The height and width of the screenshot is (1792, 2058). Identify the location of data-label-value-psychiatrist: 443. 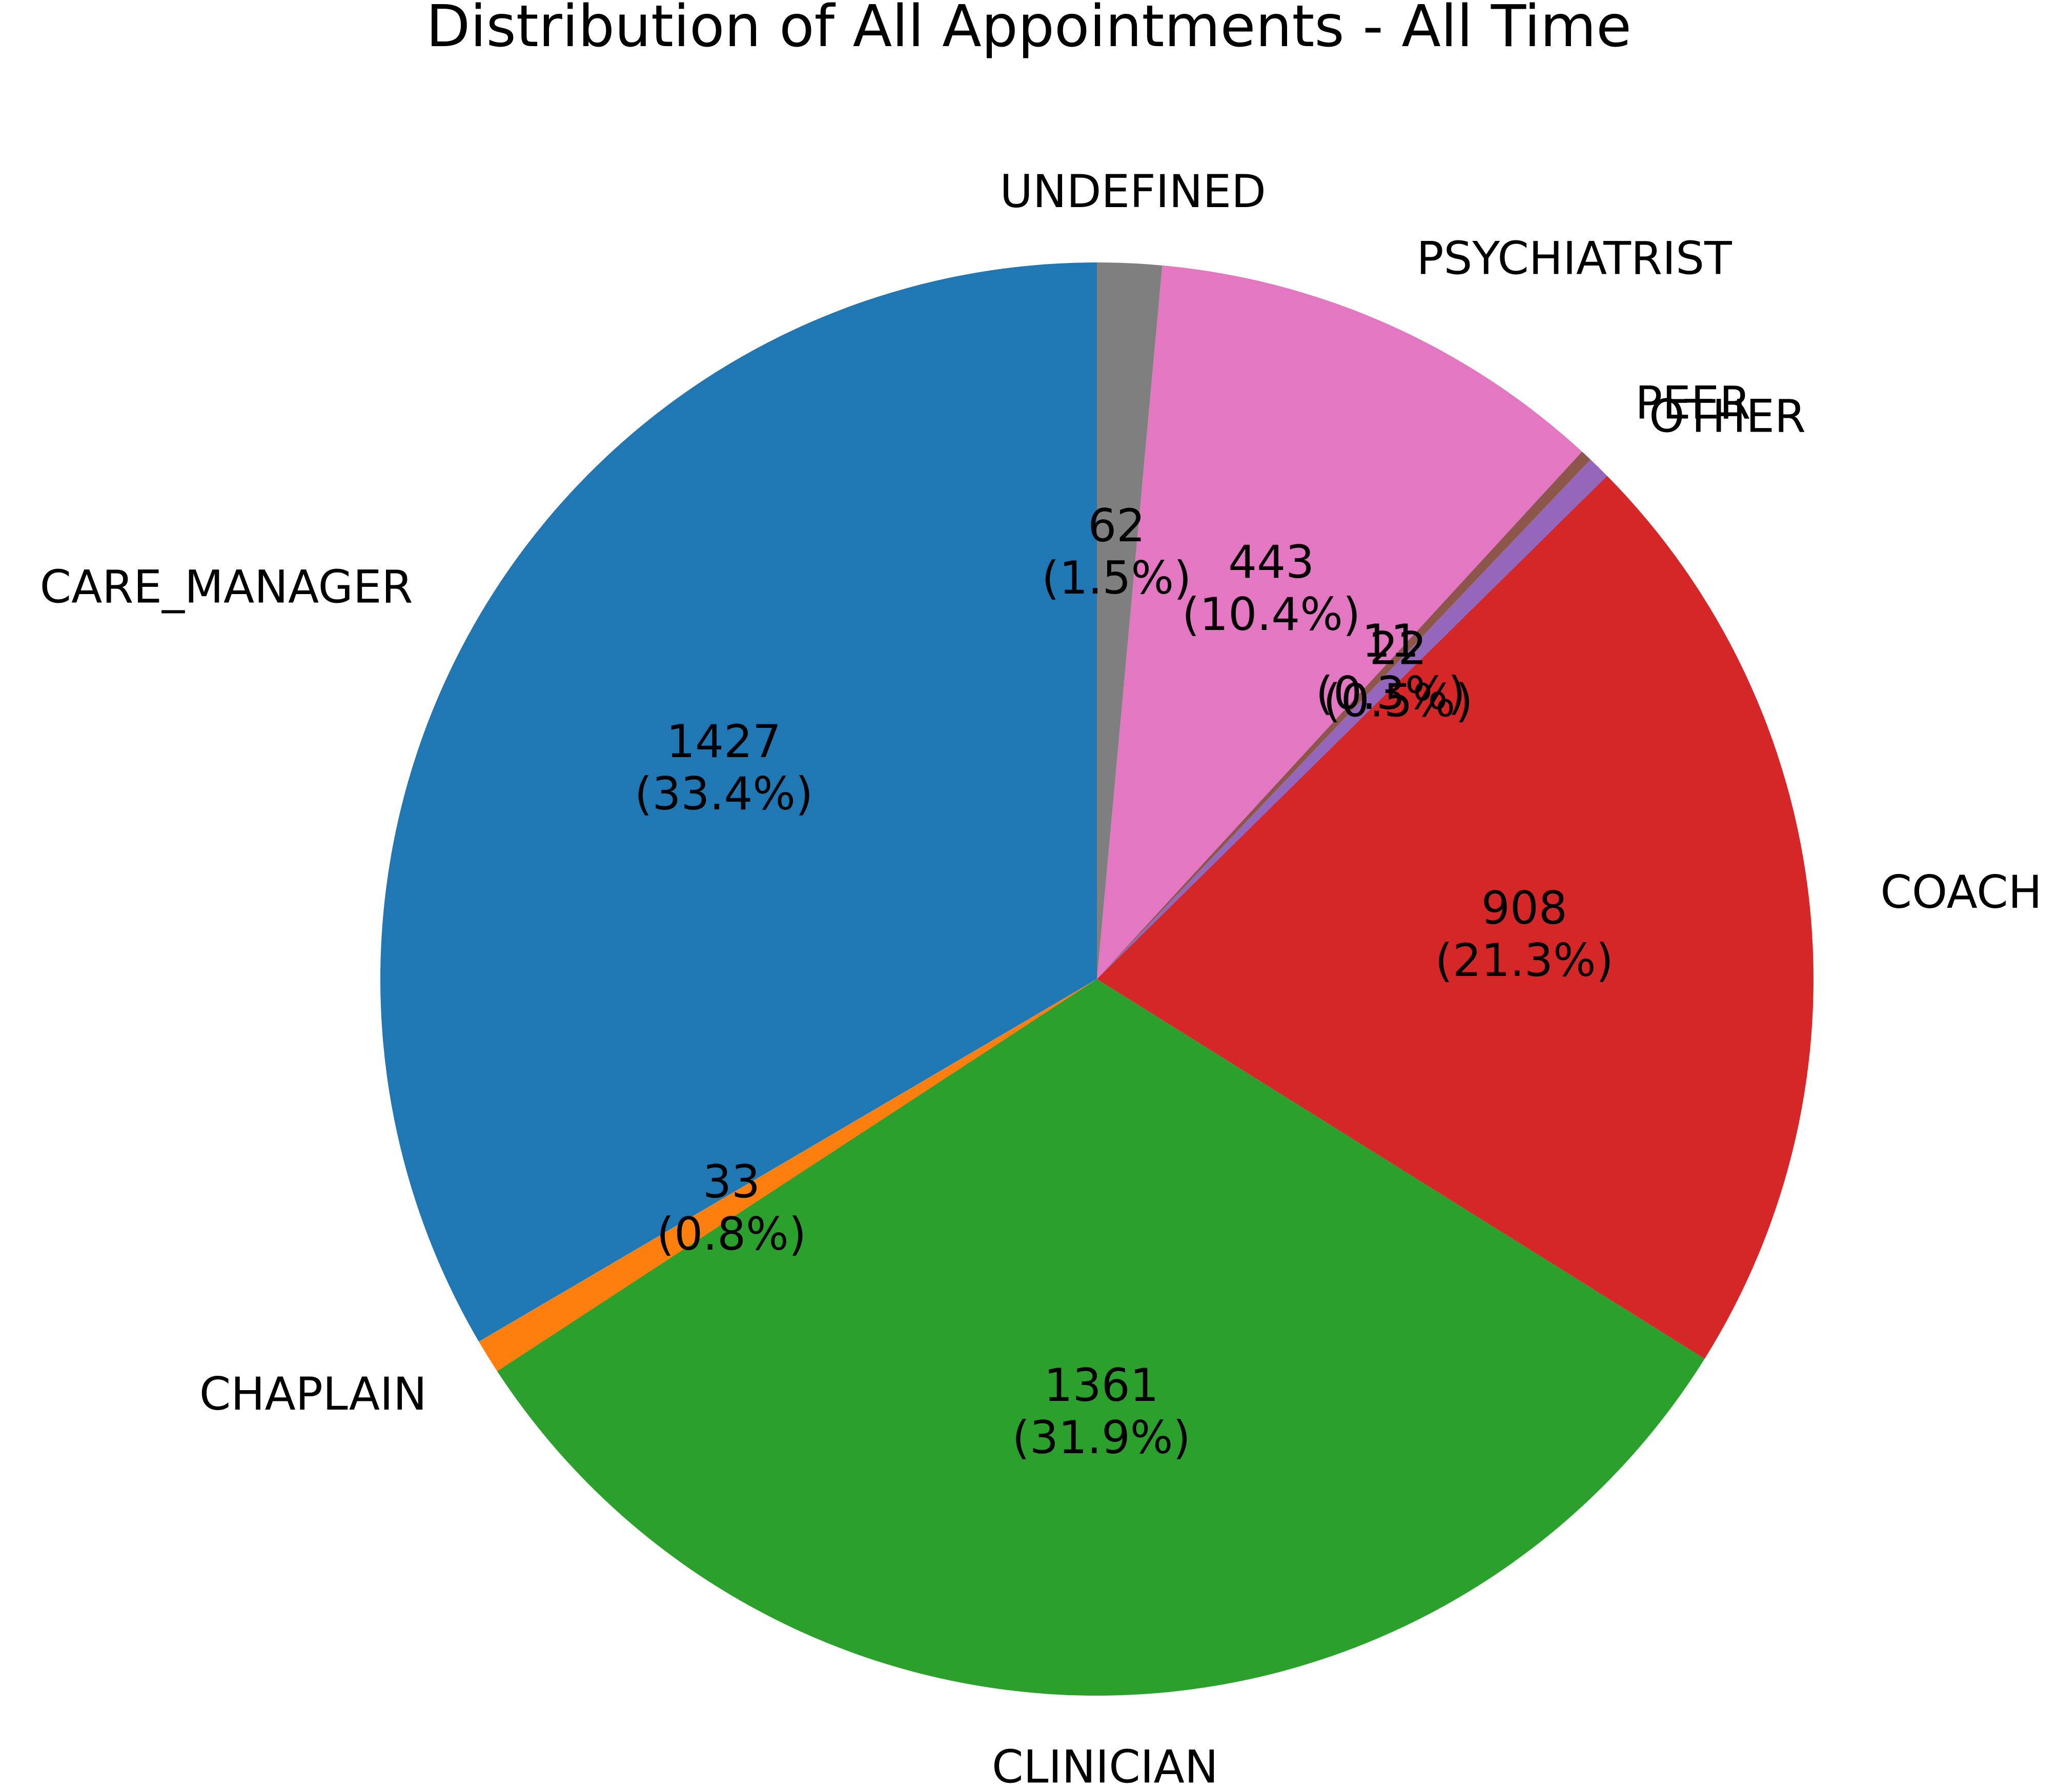
(1271, 562).